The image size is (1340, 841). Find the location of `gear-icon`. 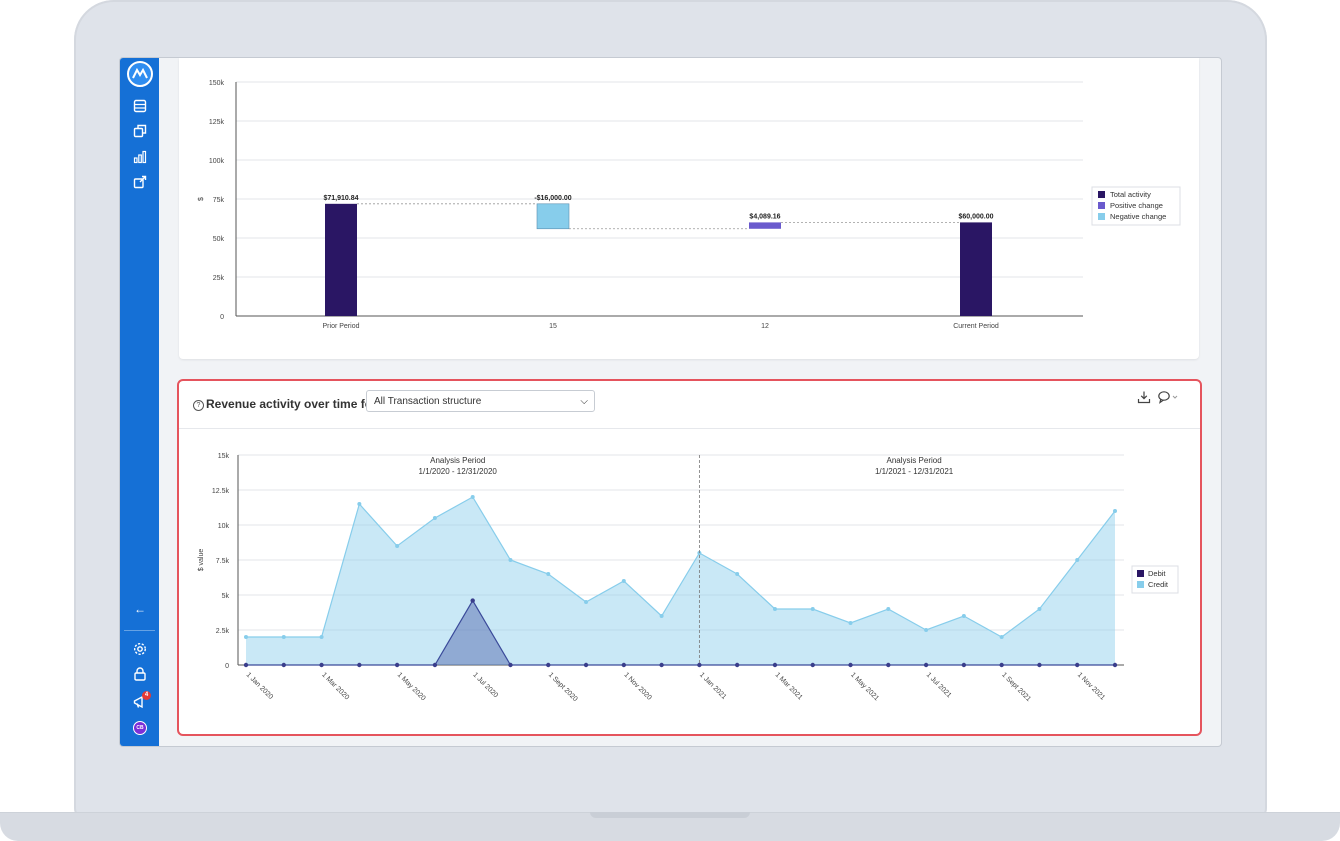

gear-icon is located at coordinates (140, 649).